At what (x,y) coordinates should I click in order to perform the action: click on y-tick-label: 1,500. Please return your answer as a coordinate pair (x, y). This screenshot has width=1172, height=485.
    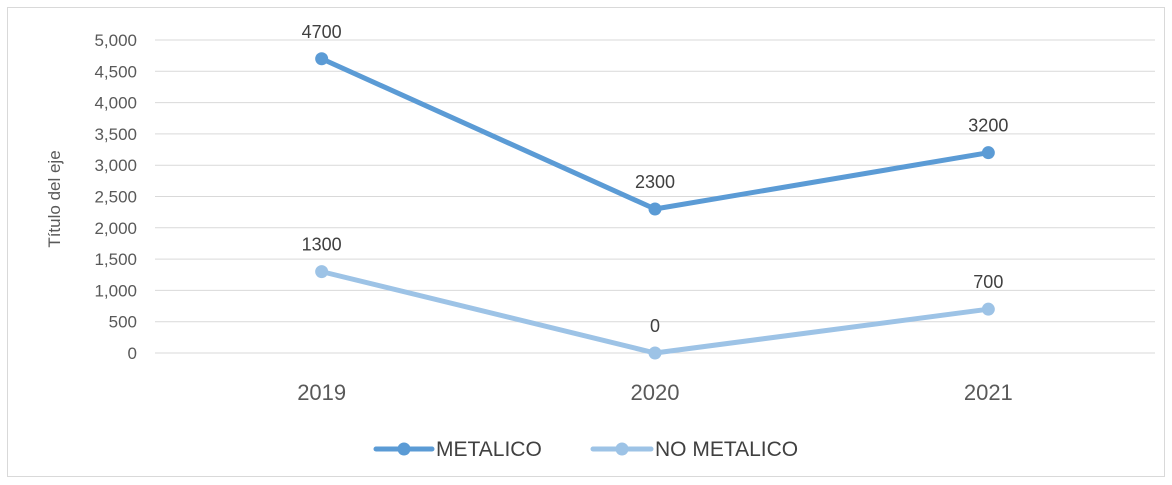
    Looking at the image, I should click on (115, 259).